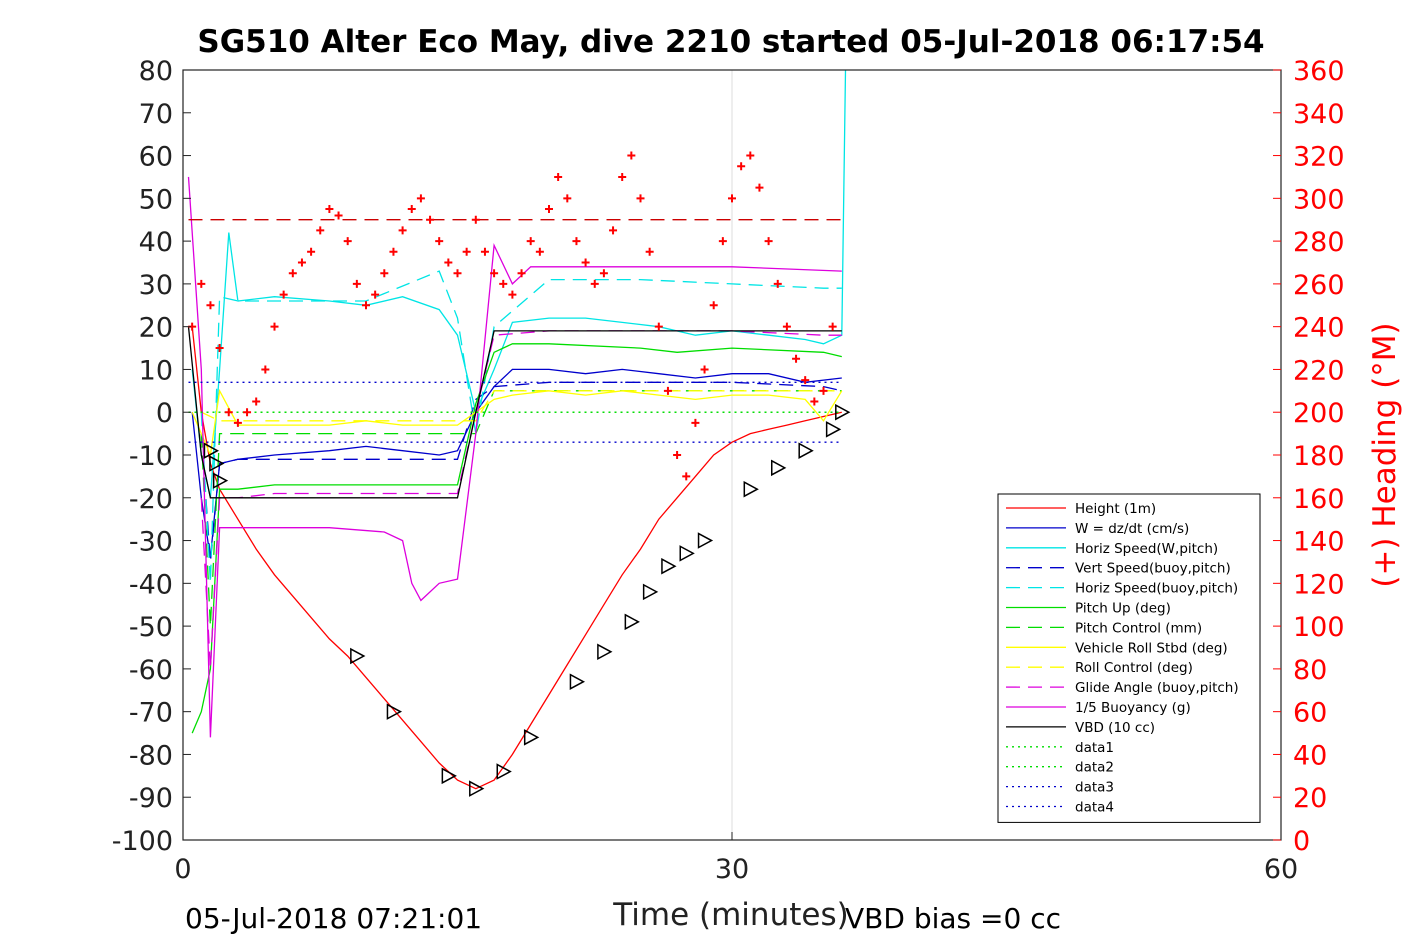 The height and width of the screenshot is (945, 1417). I want to click on y2-tick-label: 260, so click(1319, 285).